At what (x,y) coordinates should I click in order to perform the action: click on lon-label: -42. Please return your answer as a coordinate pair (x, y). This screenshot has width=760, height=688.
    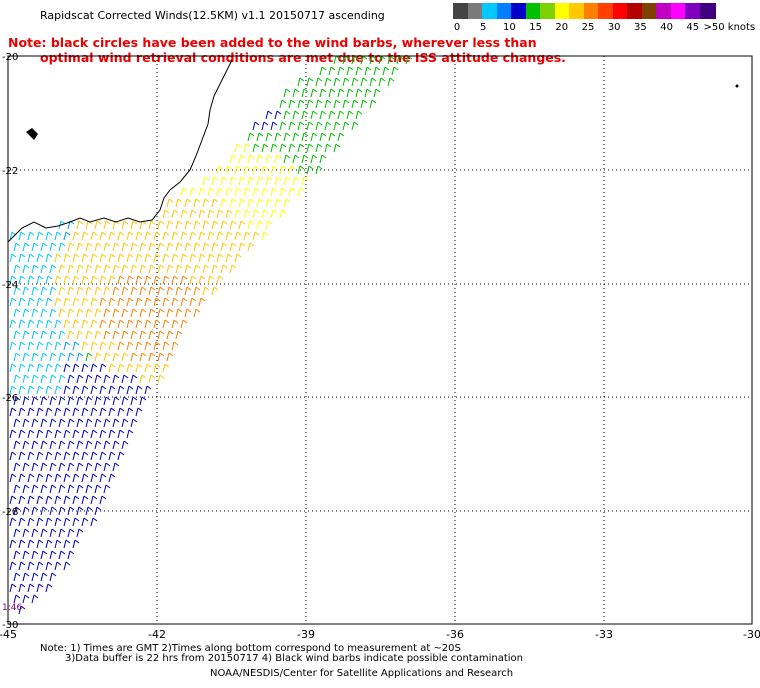
    Looking at the image, I should click on (157, 634).